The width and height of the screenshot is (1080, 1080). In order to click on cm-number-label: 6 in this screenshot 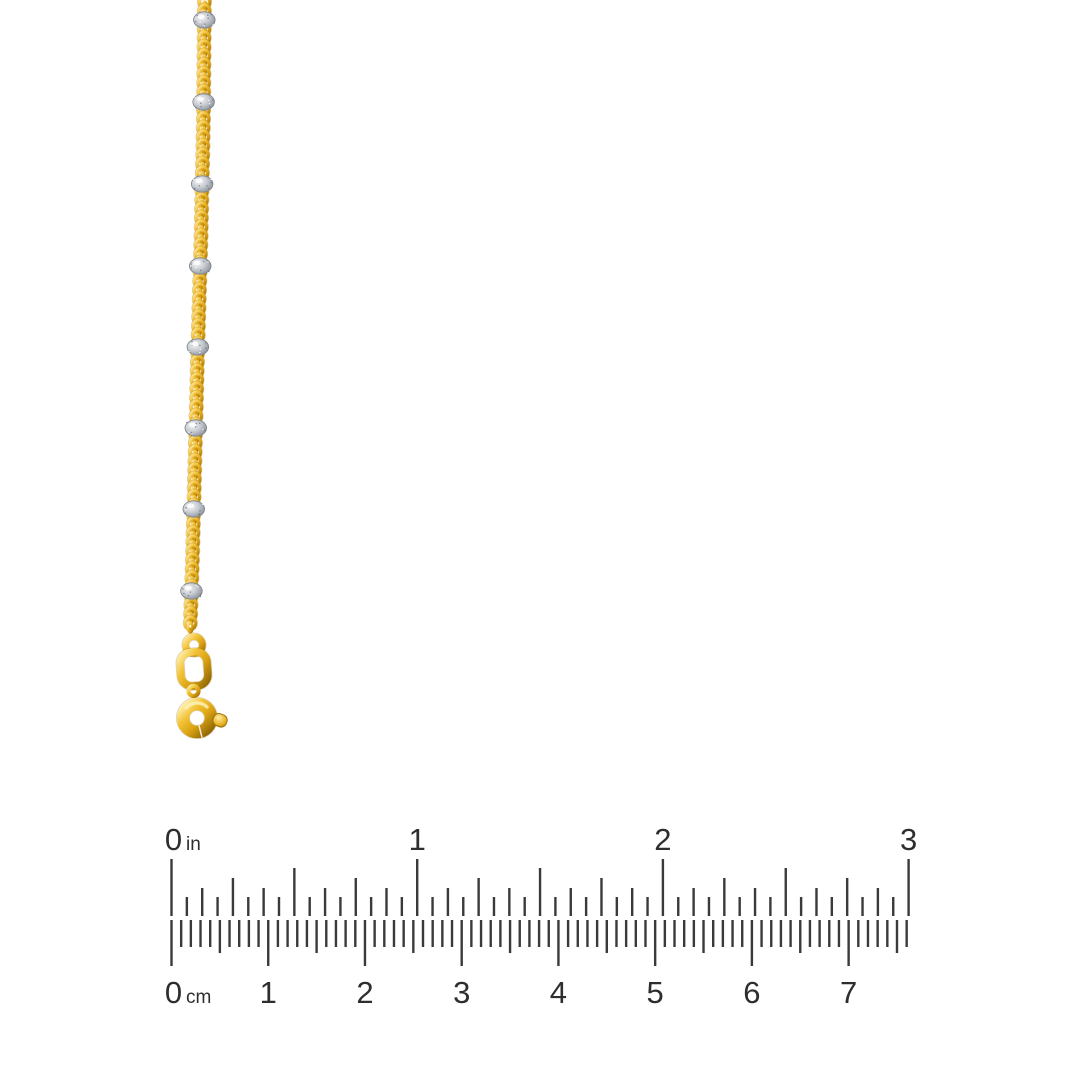, I will do `click(751, 992)`.